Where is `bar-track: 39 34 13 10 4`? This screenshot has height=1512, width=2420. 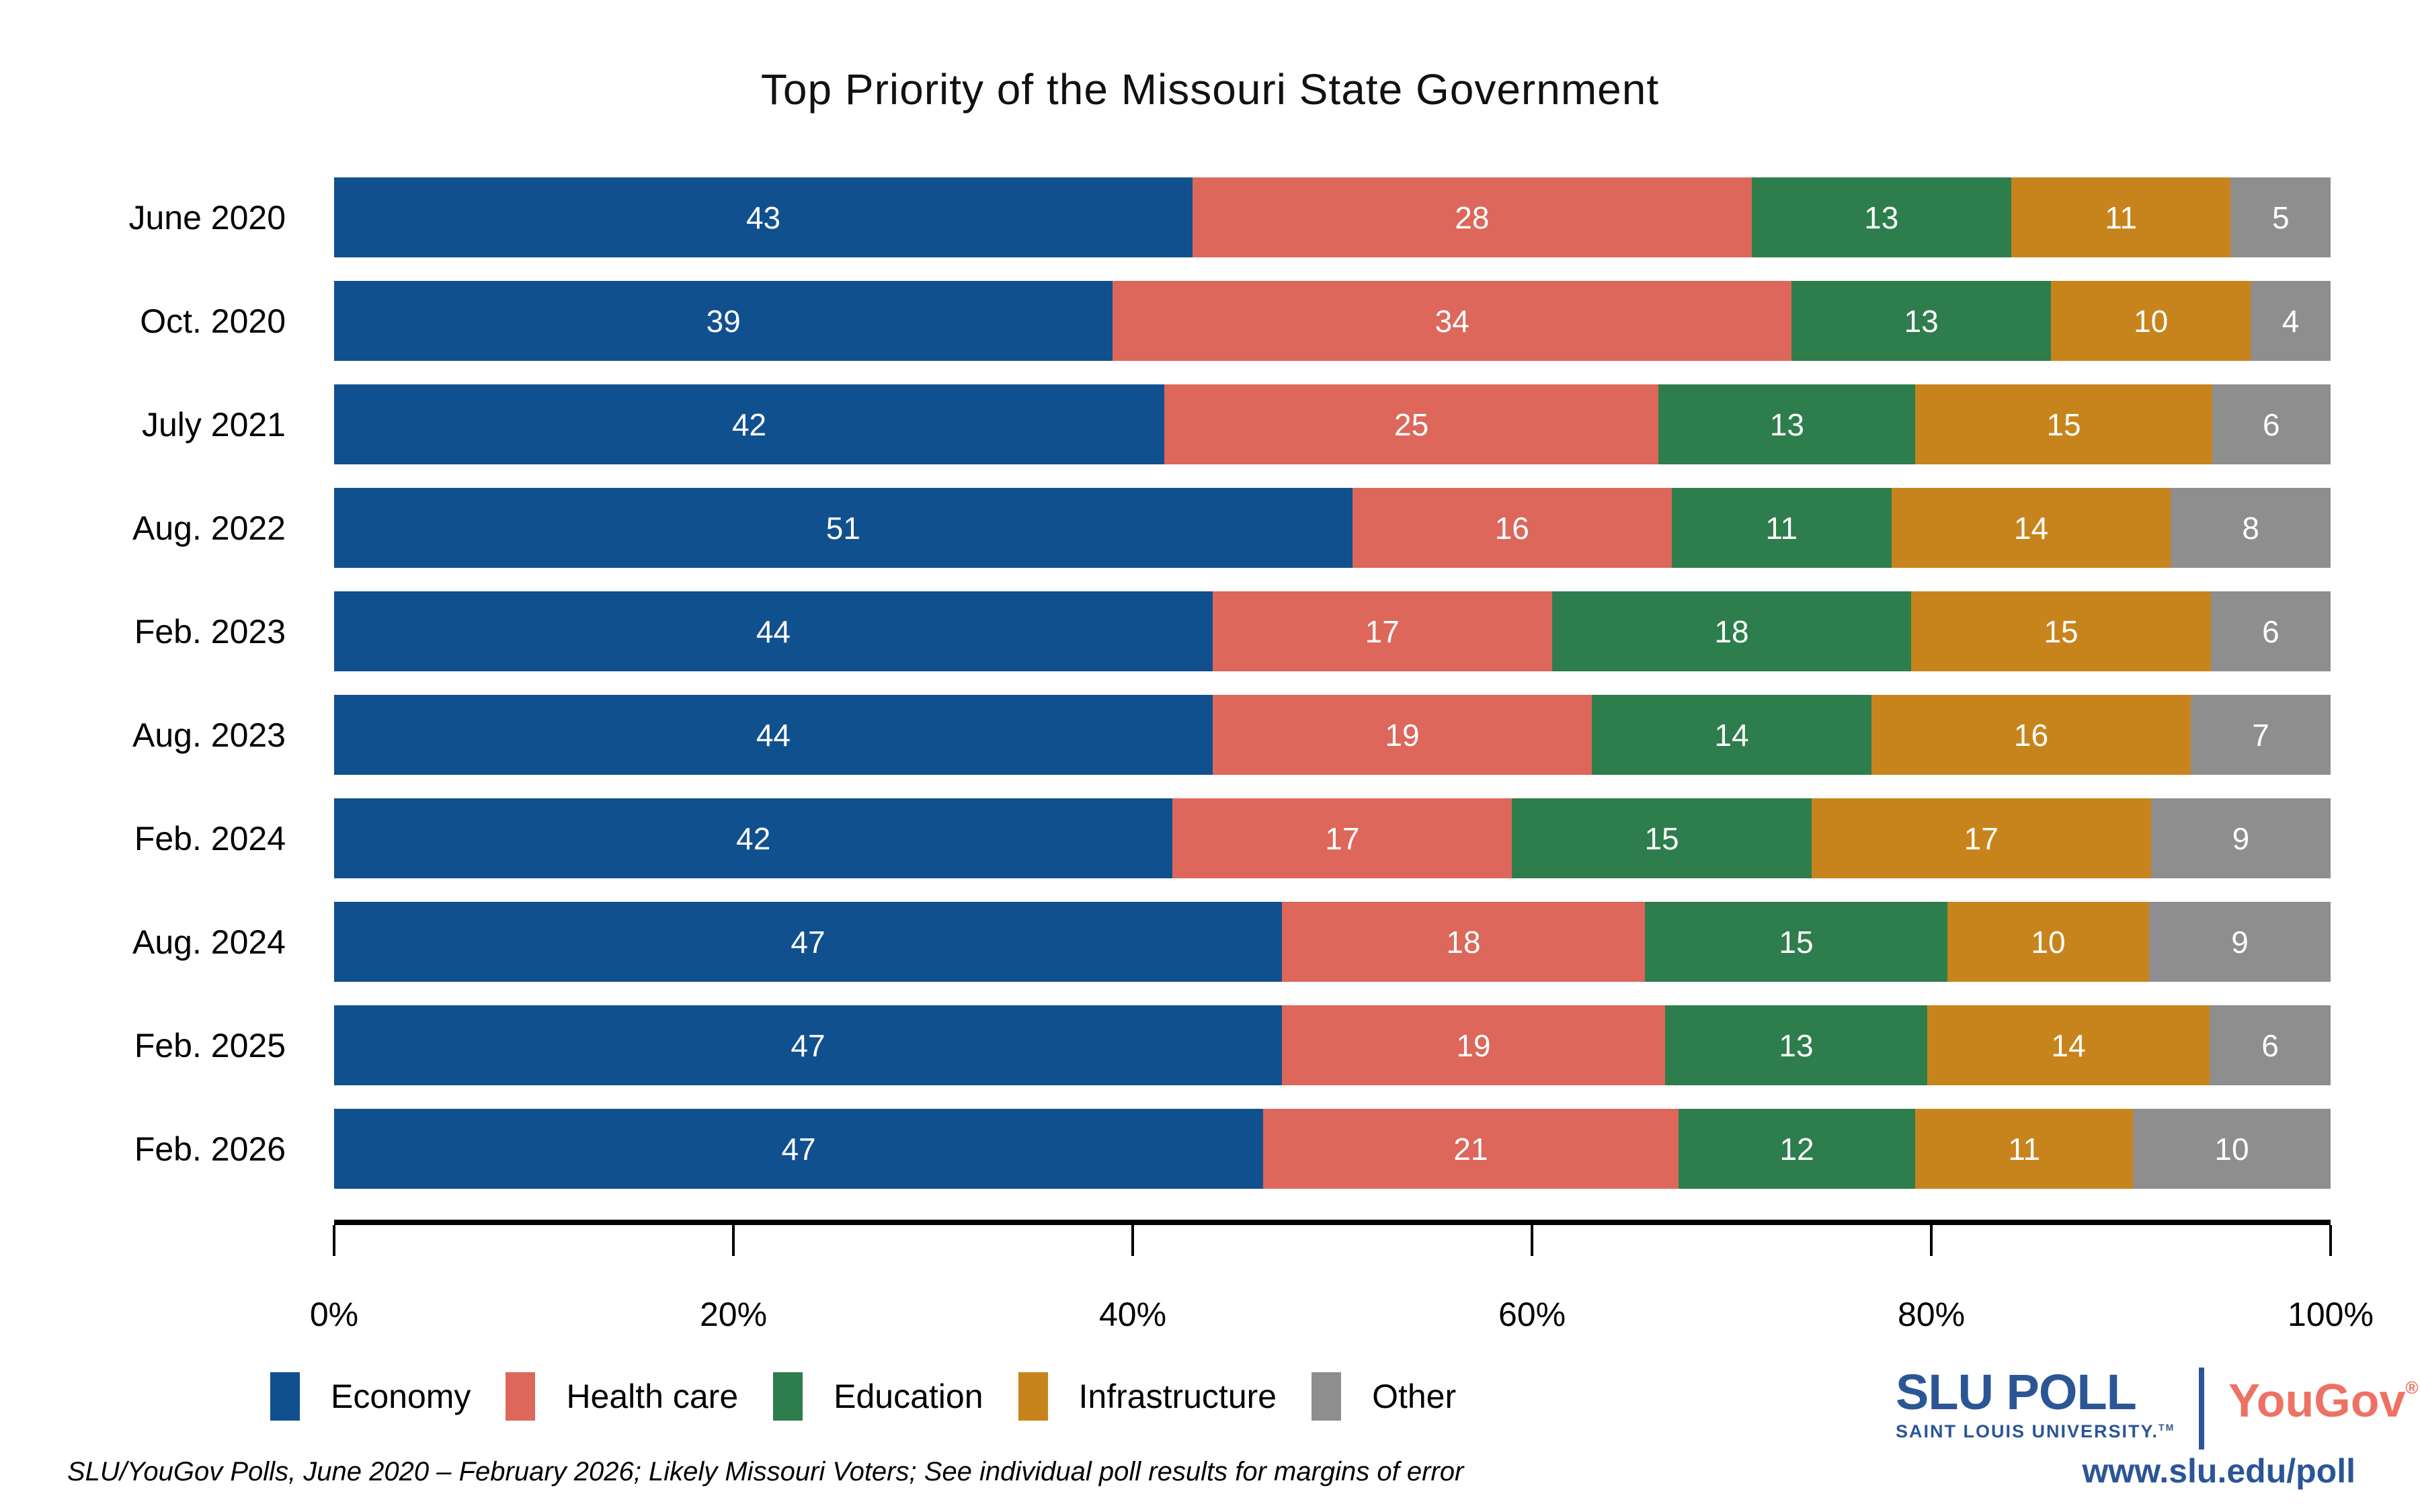 bar-track: 39 34 13 10 4 is located at coordinates (1332, 321).